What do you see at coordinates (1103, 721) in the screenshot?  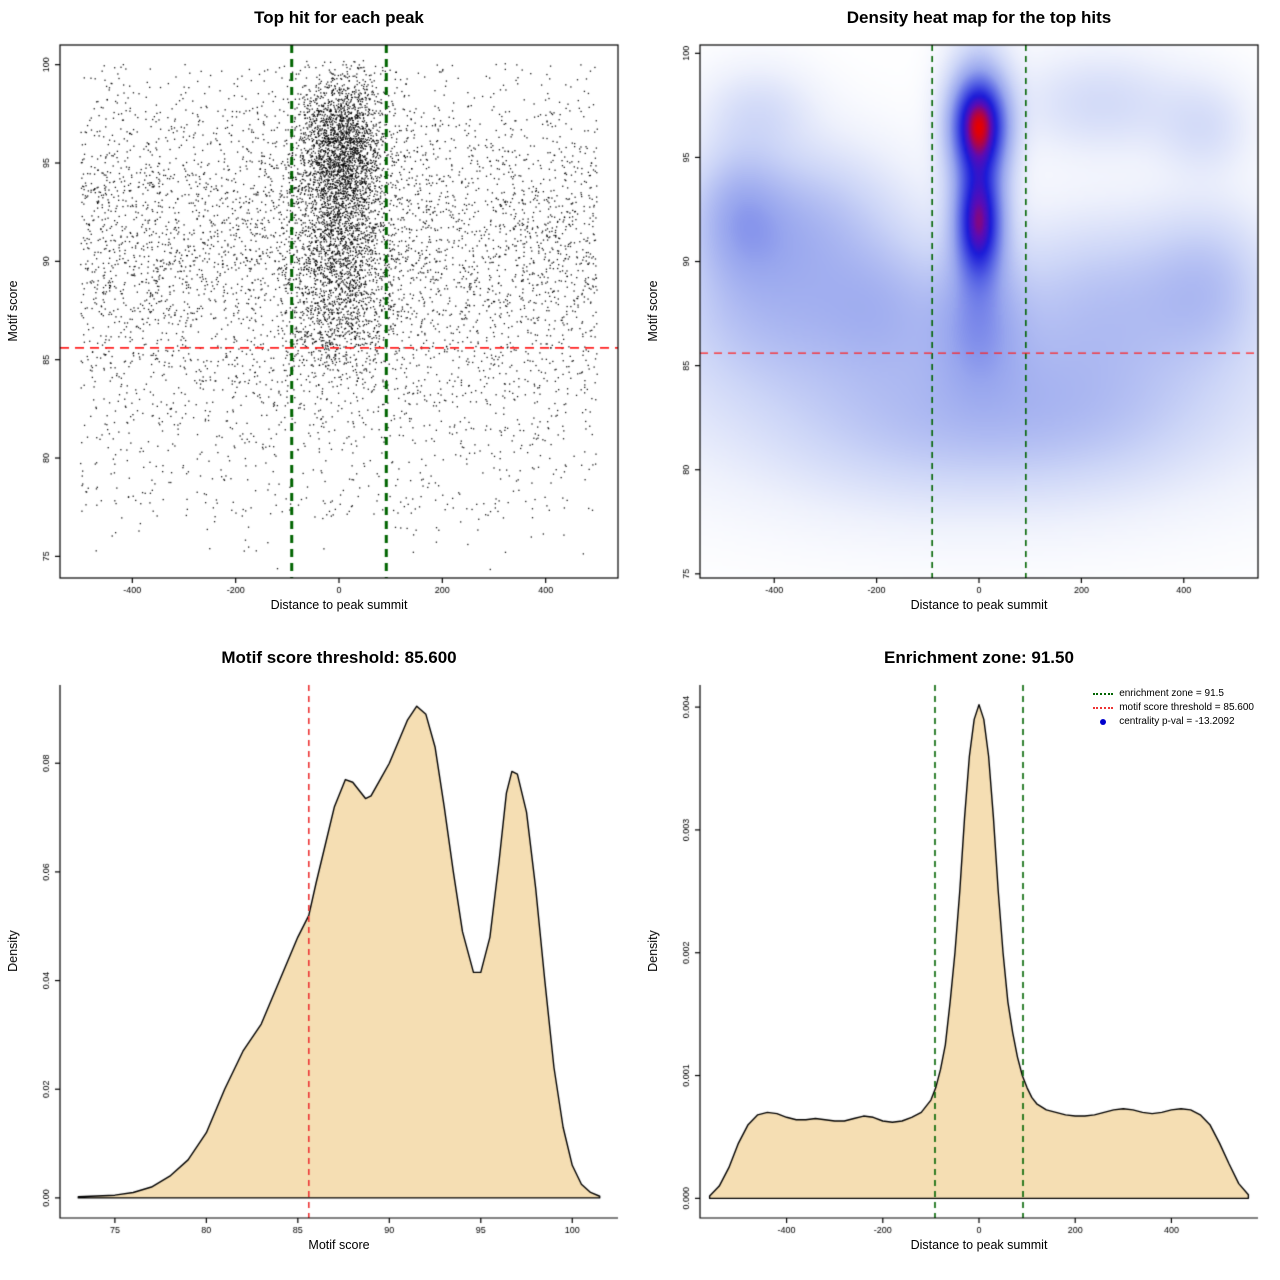 I see `blue-point-icon` at bounding box center [1103, 721].